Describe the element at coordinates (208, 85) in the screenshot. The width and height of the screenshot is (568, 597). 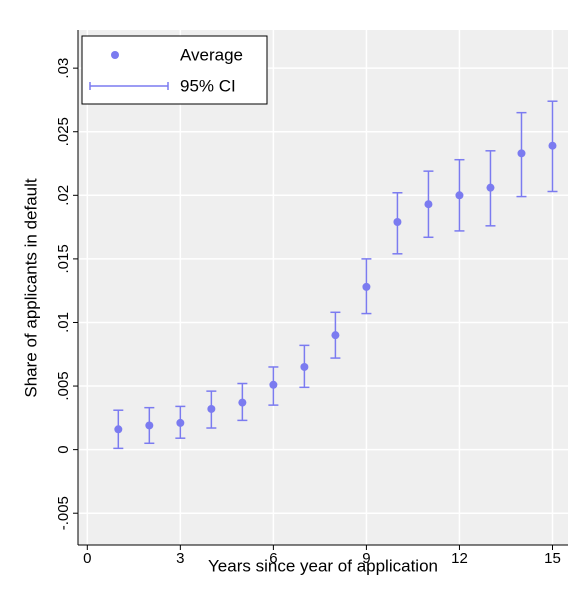
I see `legend-label: 95% CI` at that location.